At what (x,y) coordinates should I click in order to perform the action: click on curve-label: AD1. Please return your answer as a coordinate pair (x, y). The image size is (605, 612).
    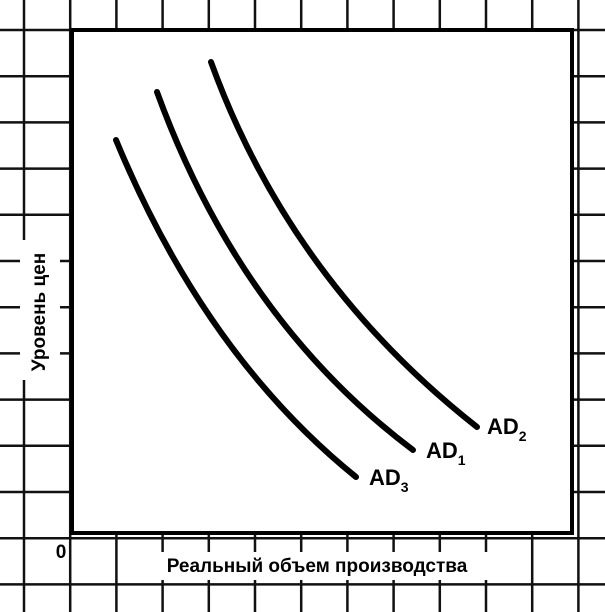
    Looking at the image, I should click on (446, 453).